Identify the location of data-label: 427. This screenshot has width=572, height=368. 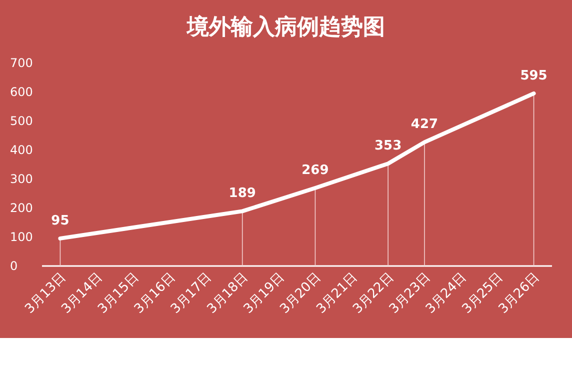
(424, 124).